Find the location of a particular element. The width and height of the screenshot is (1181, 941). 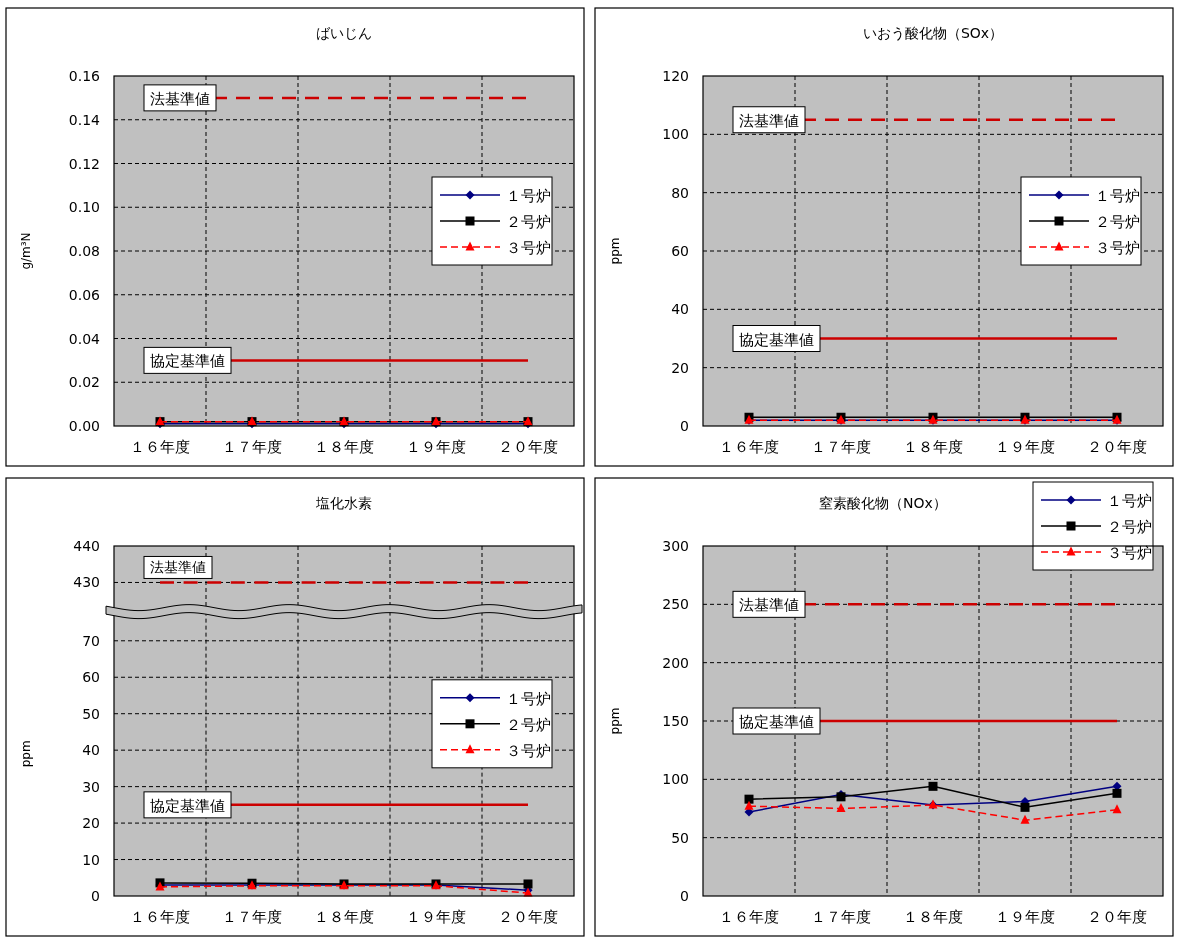

y-axis-title: g/m³N is located at coordinates (26, 251).